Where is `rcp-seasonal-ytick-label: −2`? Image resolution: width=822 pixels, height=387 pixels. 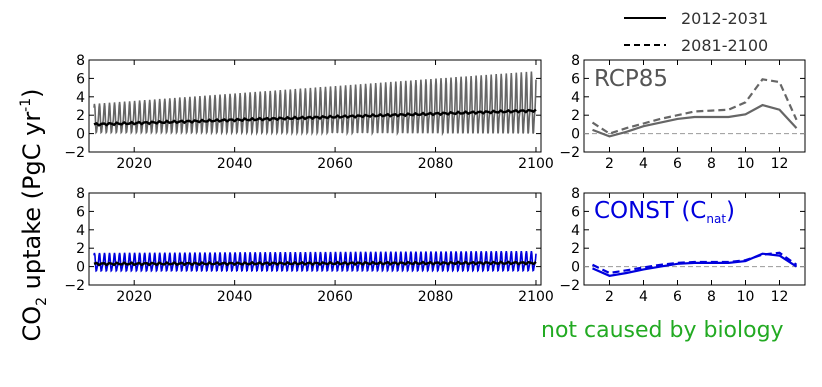
rcp-seasonal-ytick-label: −2 is located at coordinates (569, 153).